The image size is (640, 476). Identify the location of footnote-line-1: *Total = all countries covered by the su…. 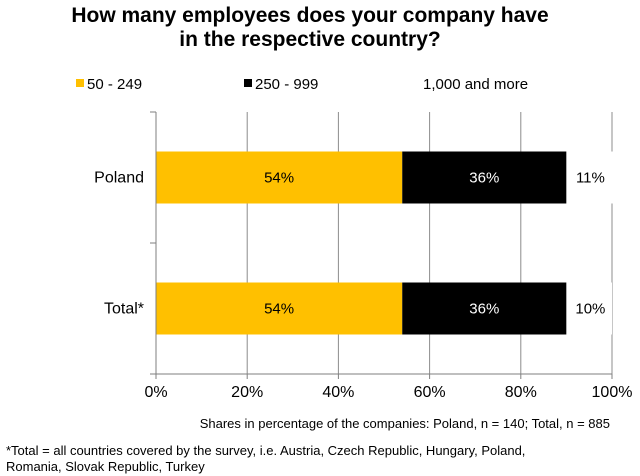
(266, 450).